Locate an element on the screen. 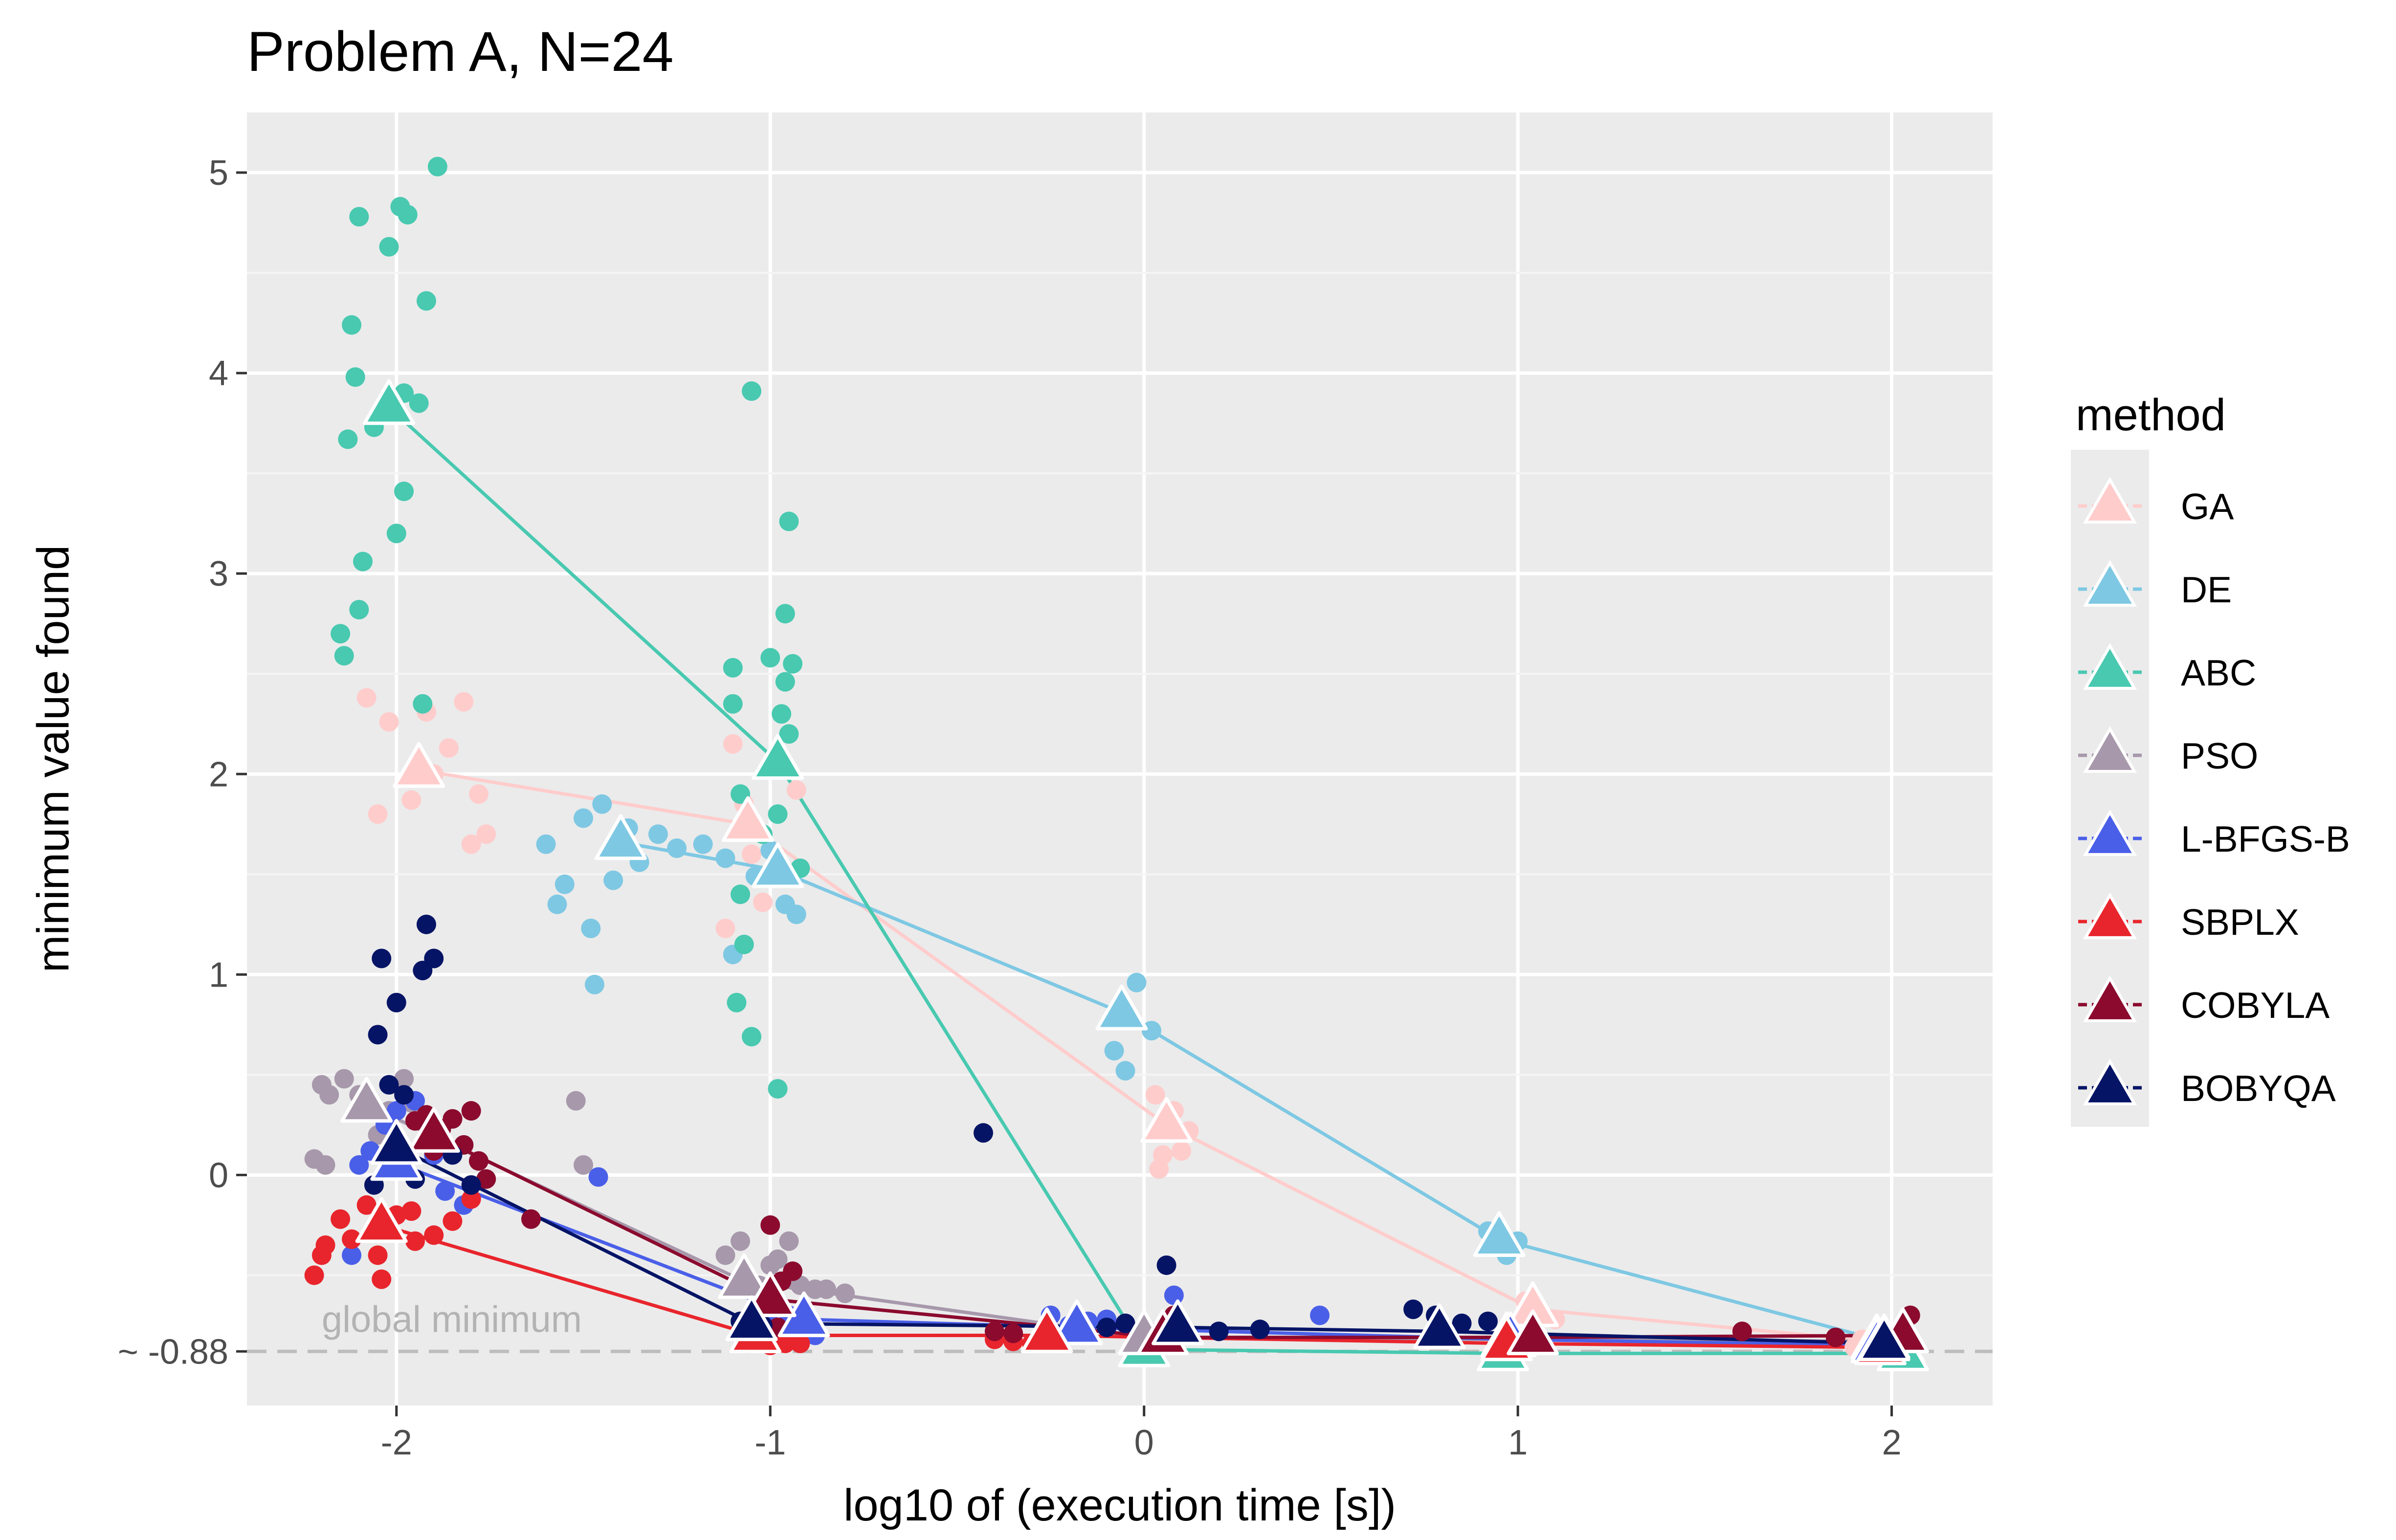 The height and width of the screenshot is (1540, 2396). legend-label-abc: ABC is located at coordinates (2218, 672).